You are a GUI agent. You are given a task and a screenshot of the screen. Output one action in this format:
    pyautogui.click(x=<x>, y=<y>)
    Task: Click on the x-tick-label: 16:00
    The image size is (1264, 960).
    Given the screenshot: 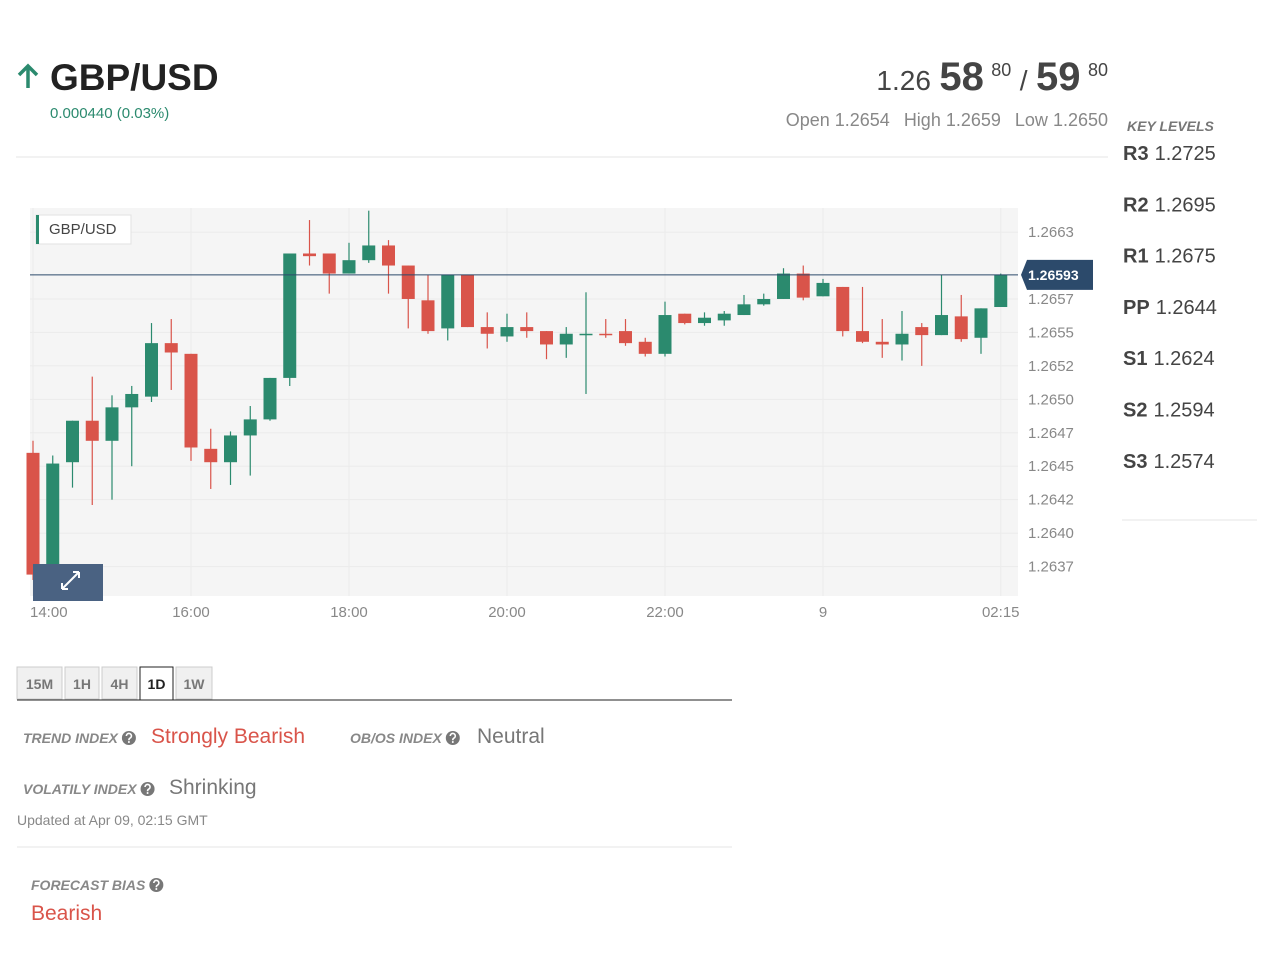 What is the action you would take?
    pyautogui.click(x=191, y=612)
    